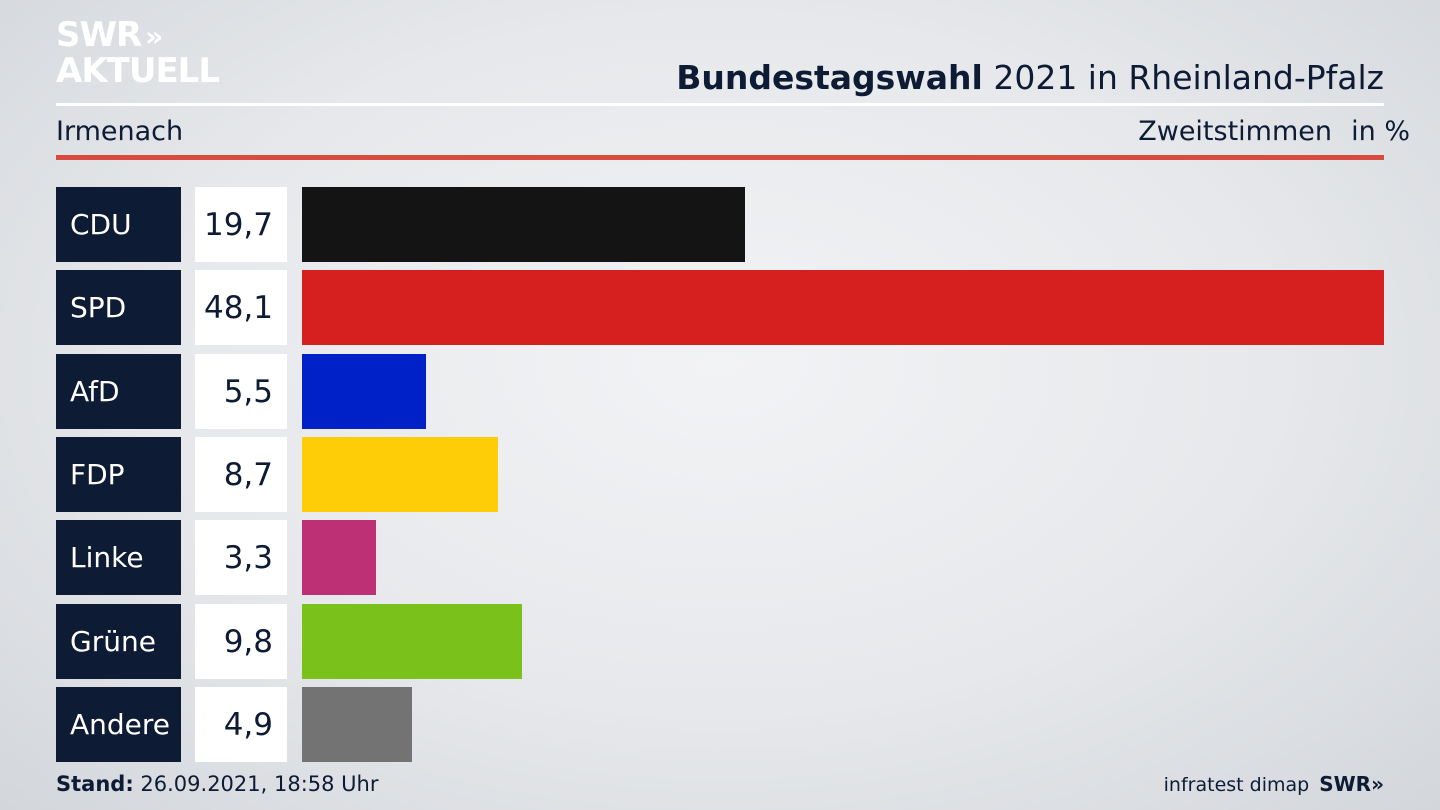 The image size is (1440, 810). What do you see at coordinates (241, 391) in the screenshot?
I see `value-label: 5,5` at bounding box center [241, 391].